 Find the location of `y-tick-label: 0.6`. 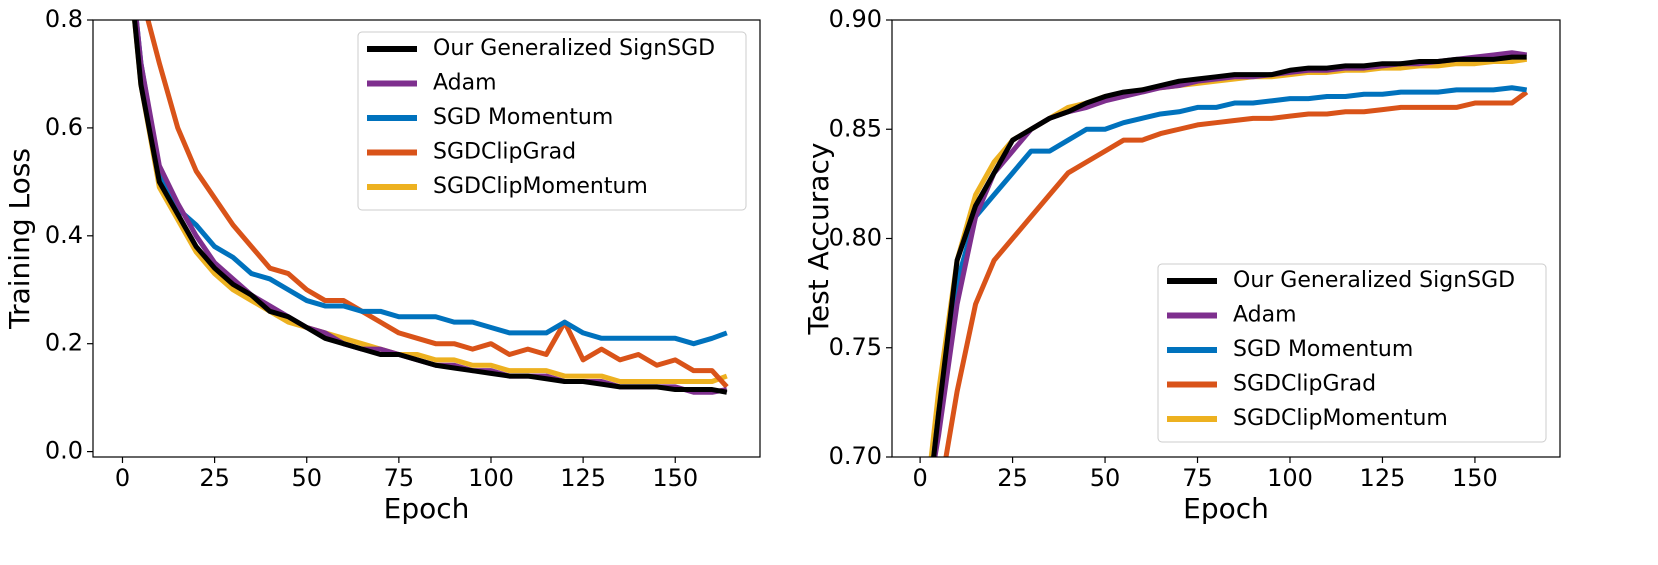

y-tick-label: 0.6 is located at coordinates (64, 127).